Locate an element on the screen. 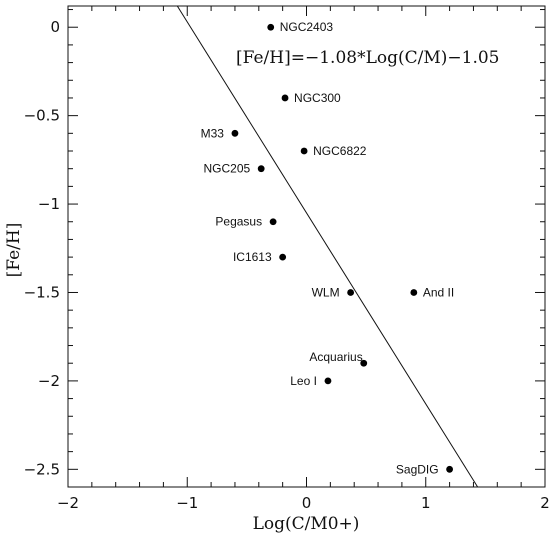 The image size is (560, 542). x-tick-label: −1 is located at coordinates (187, 503).